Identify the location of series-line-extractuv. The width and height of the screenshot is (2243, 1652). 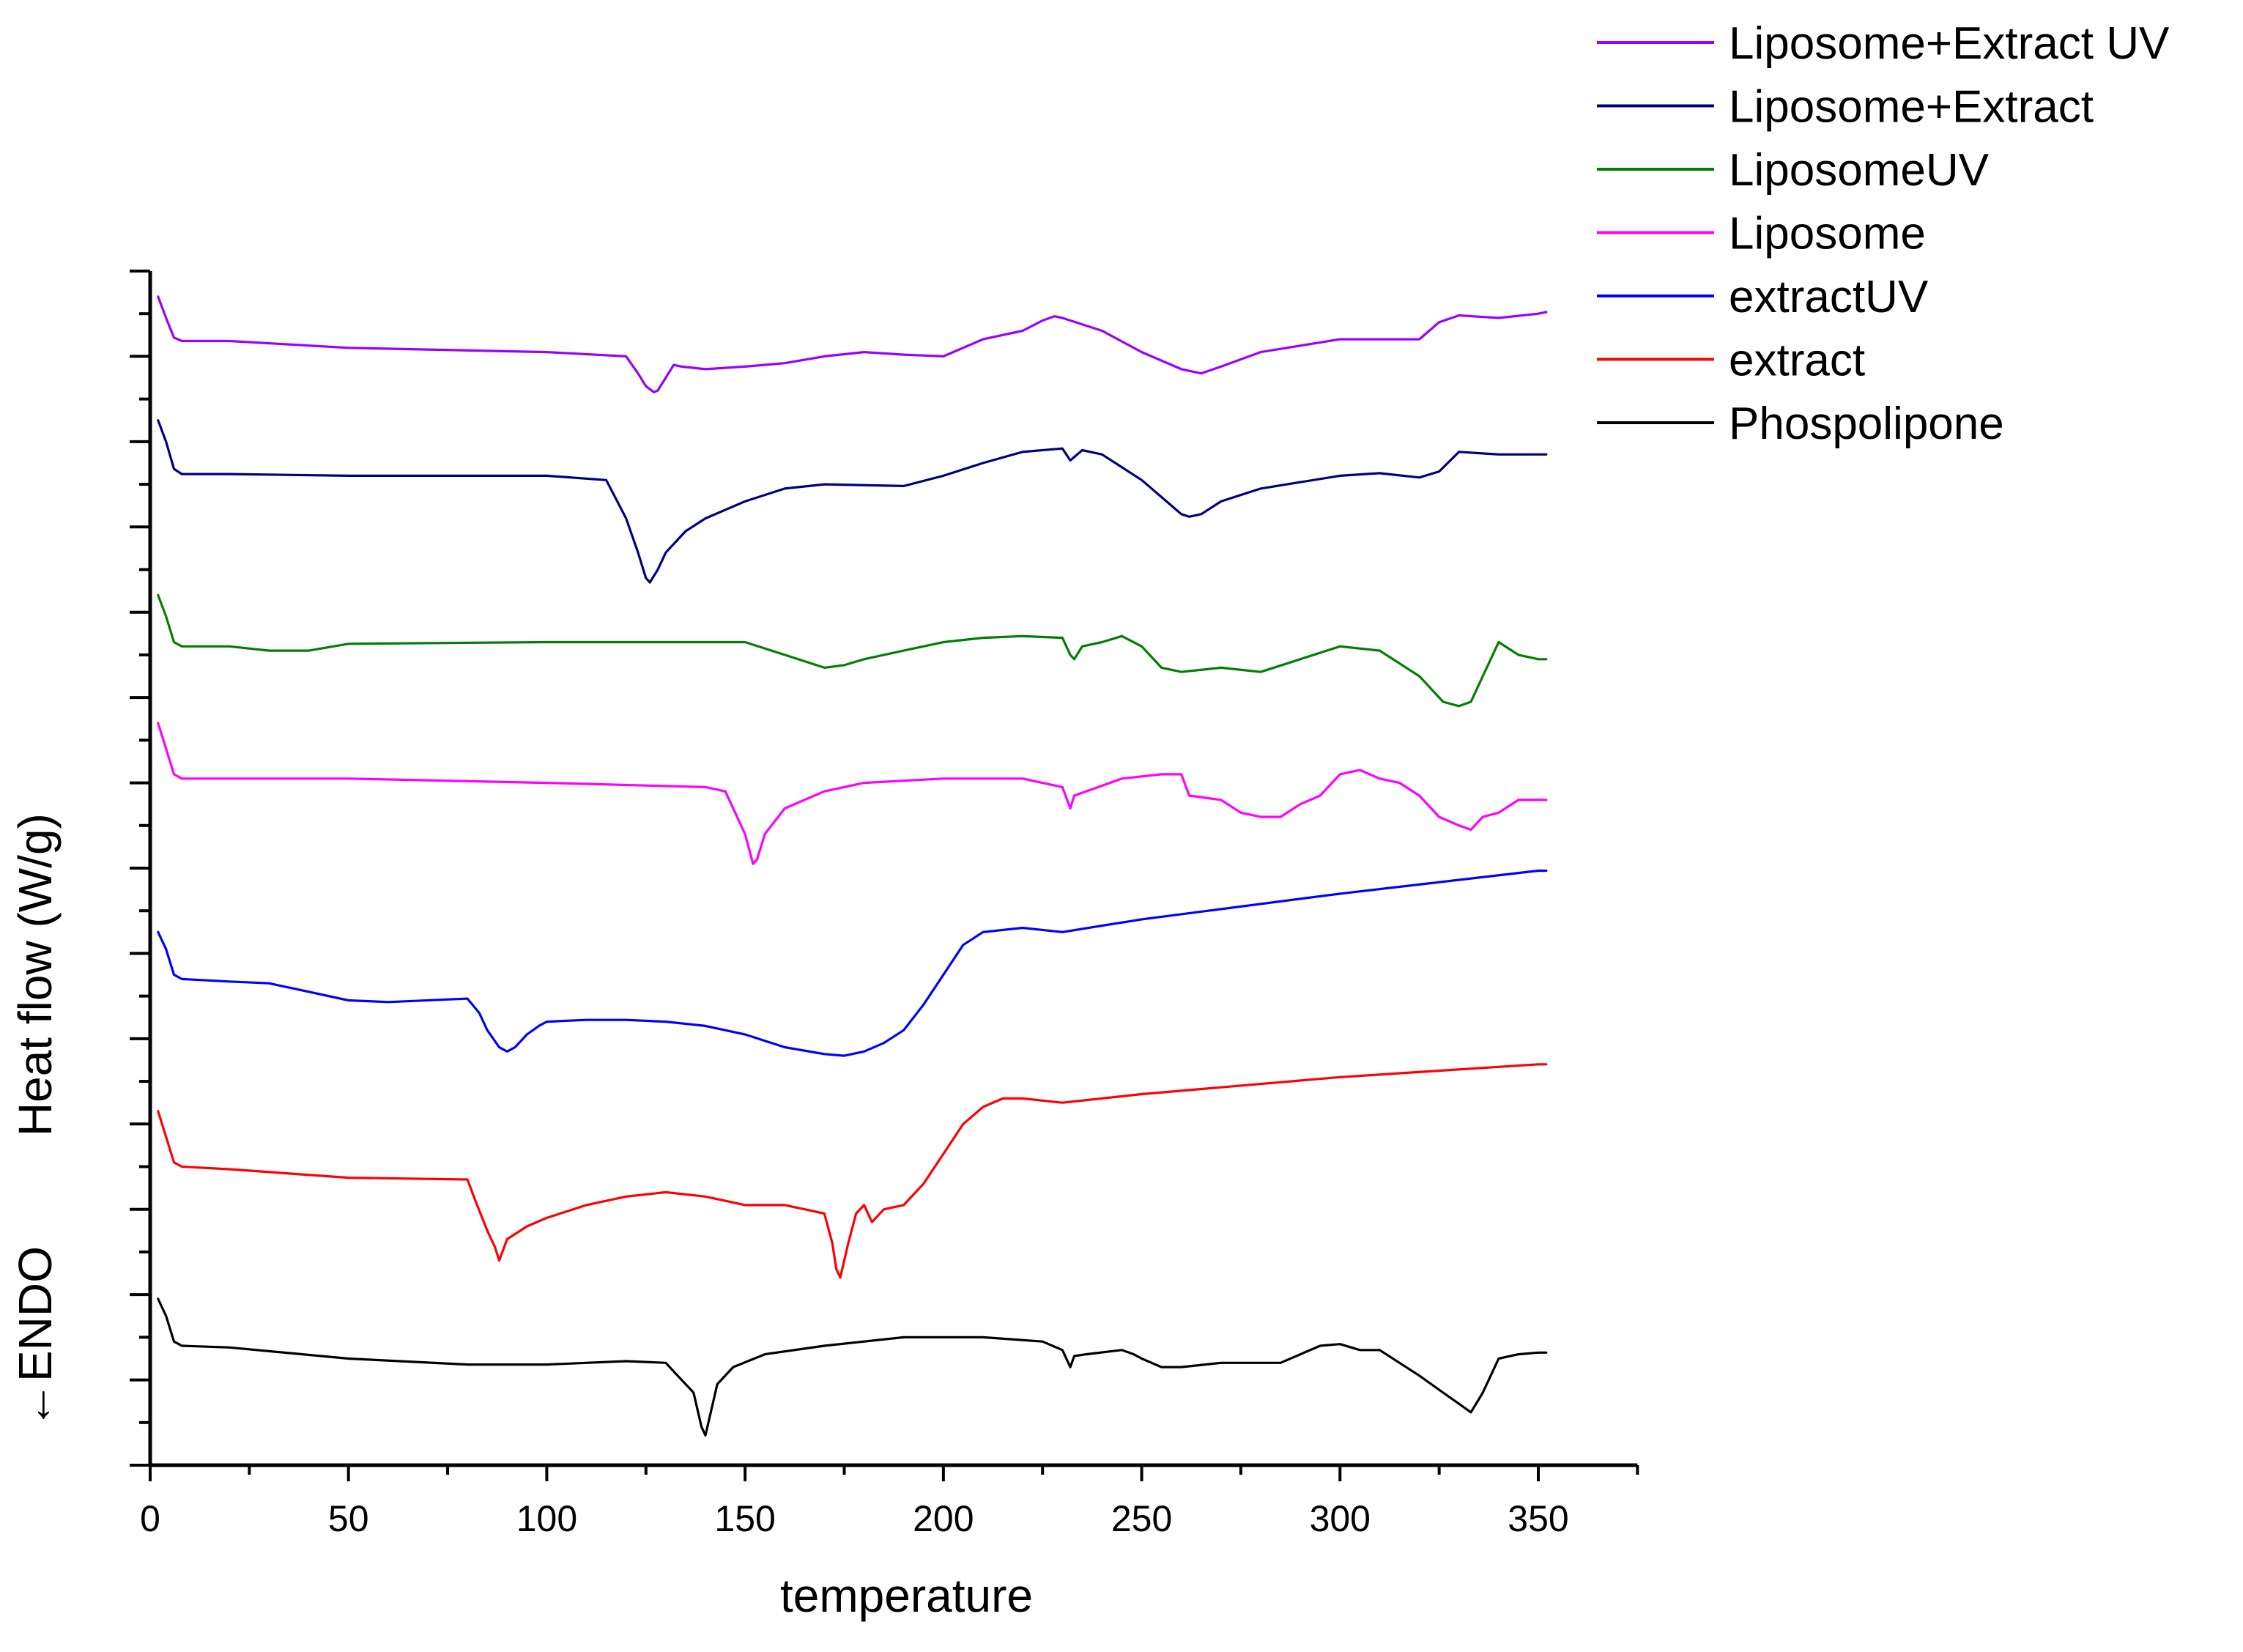
(853, 963).